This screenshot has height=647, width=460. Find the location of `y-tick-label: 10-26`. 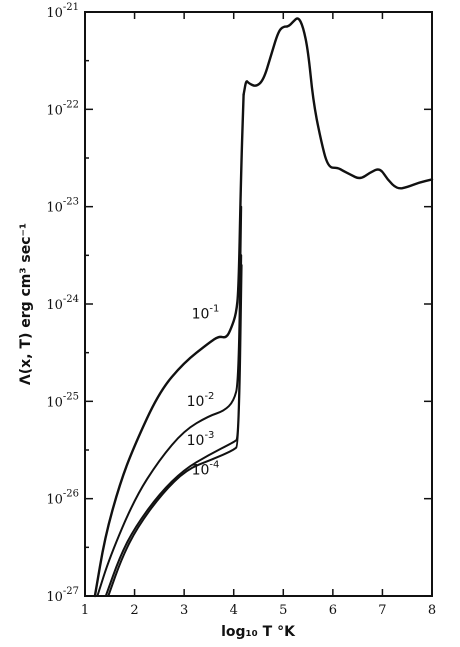

y-tick-label: 10-26 is located at coordinates (62, 498).